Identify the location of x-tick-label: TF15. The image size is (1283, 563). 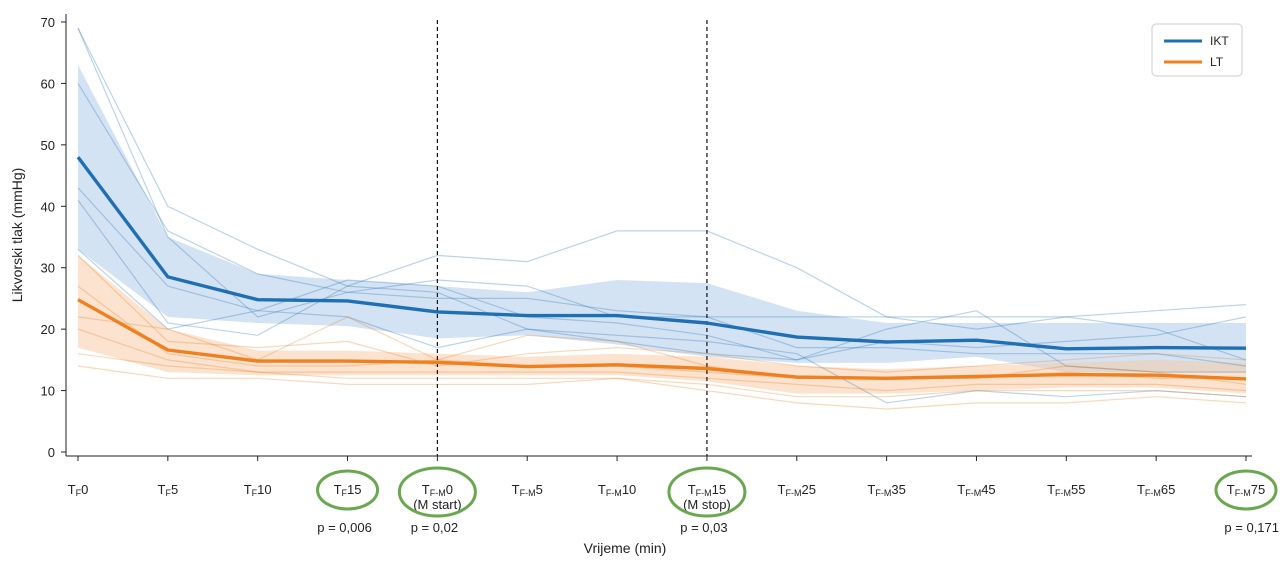
(348, 490).